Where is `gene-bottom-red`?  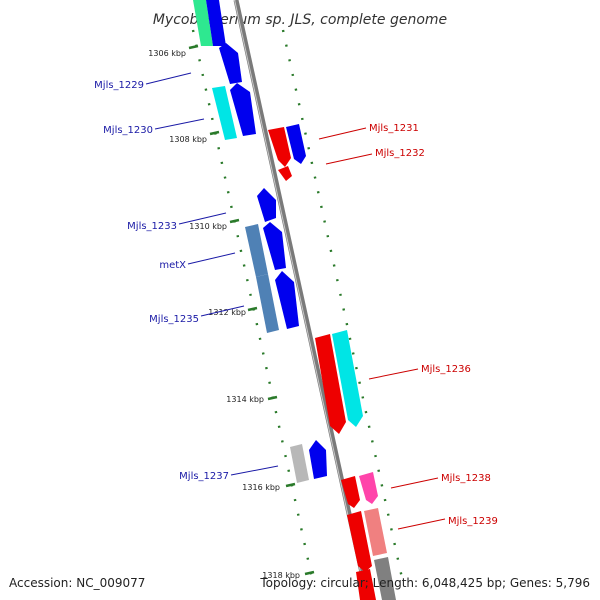
gene-bottom-red is located at coordinates (366, 584).